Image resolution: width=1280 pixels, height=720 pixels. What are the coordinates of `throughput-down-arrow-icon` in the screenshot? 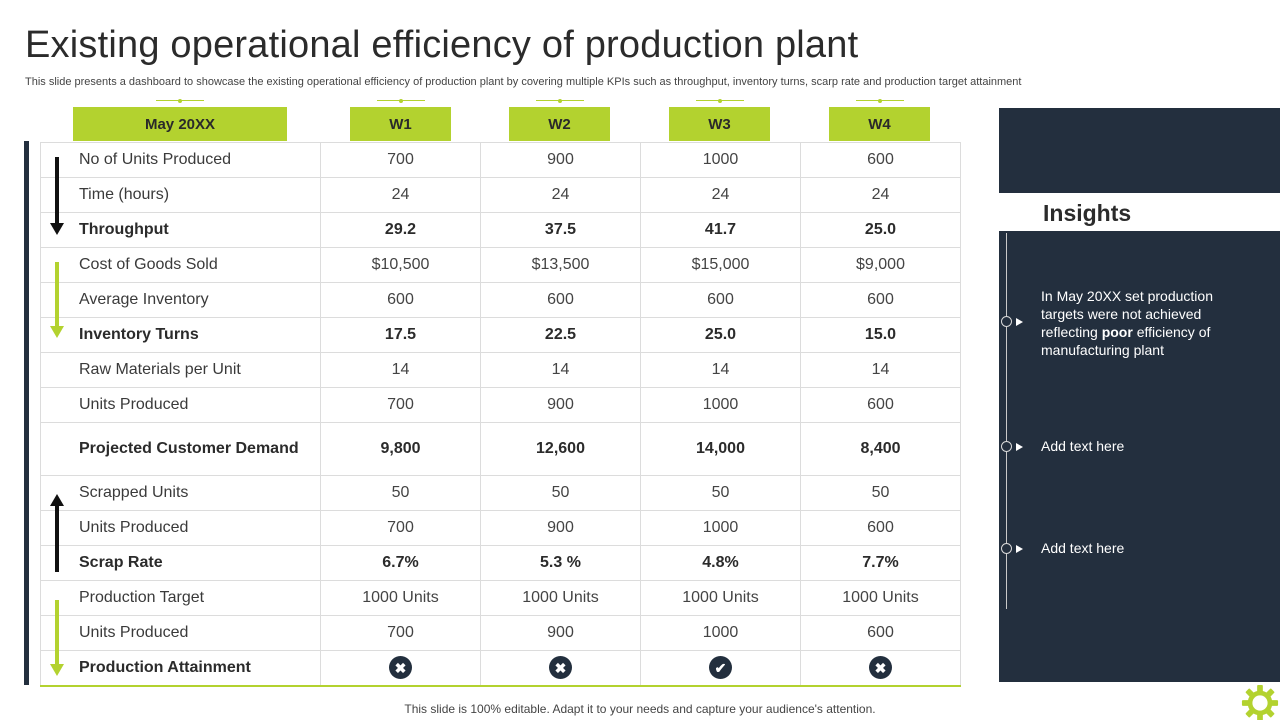 It's located at (57, 196).